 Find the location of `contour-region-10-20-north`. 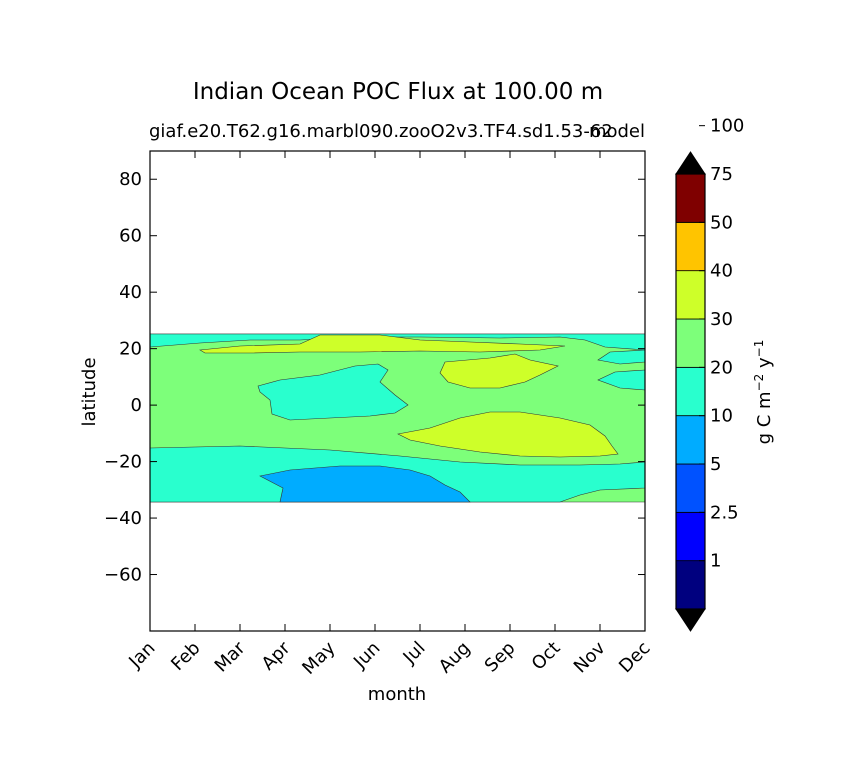

contour-region-10-20-north is located at coordinates (397, 342).